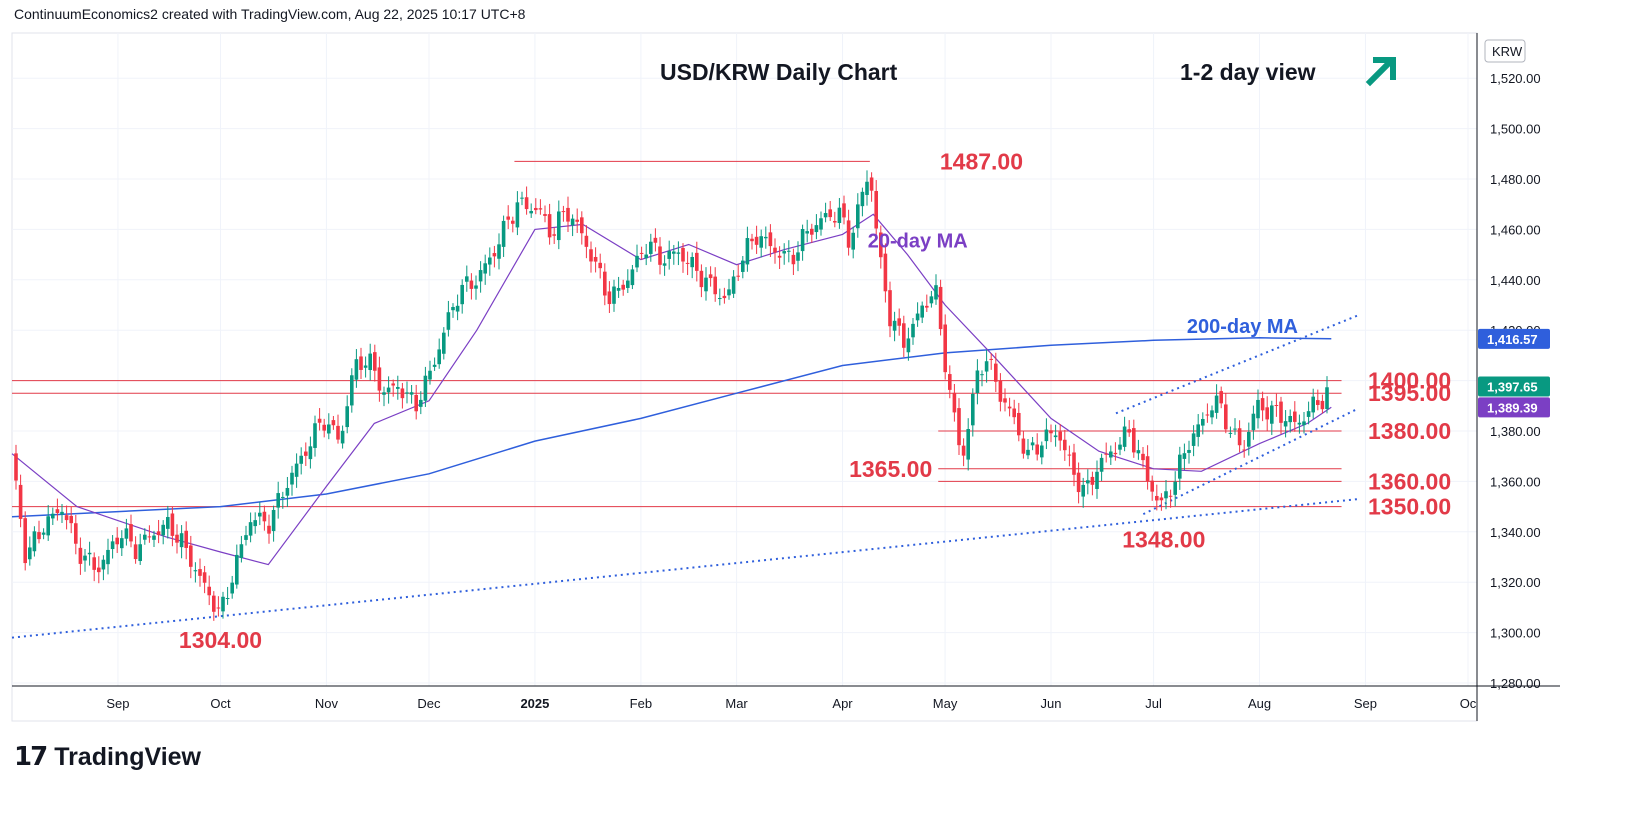 The width and height of the screenshot is (1632, 824). What do you see at coordinates (1512, 339) in the screenshot?
I see `price-badge-label: 1,416.57` at bounding box center [1512, 339].